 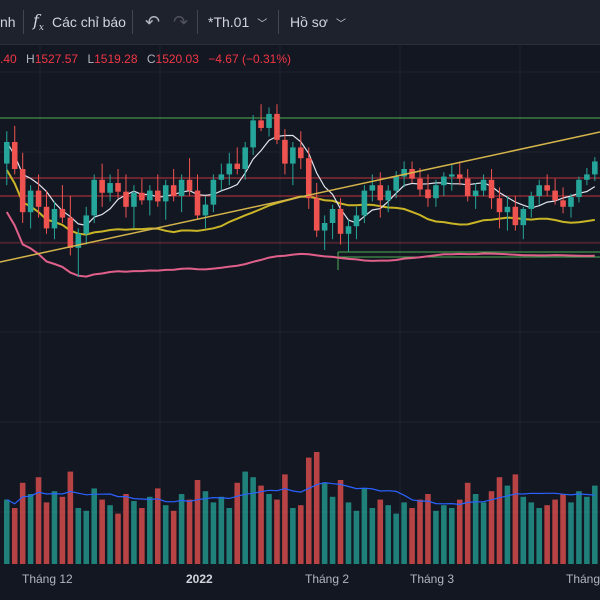 I want to click on profile-label: Hồ sơ, so click(x=309, y=22).